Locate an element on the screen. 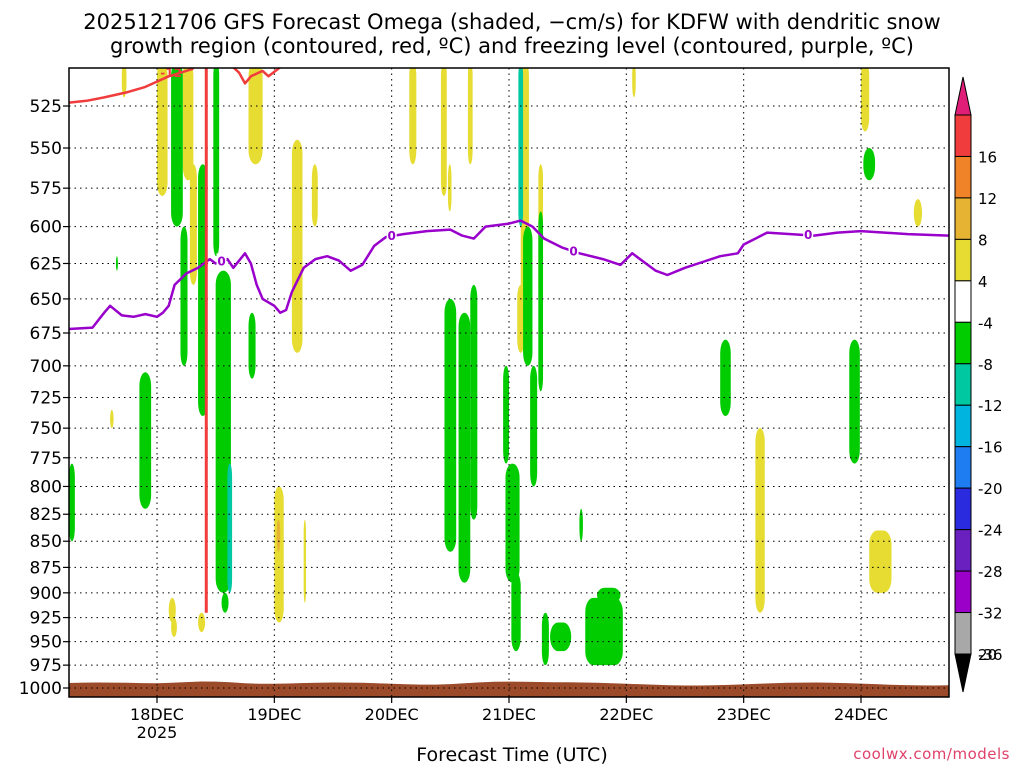 Image resolution: width=1024 pixels, height=768 pixels. dgz-contour-label: -12 is located at coordinates (171, 73).